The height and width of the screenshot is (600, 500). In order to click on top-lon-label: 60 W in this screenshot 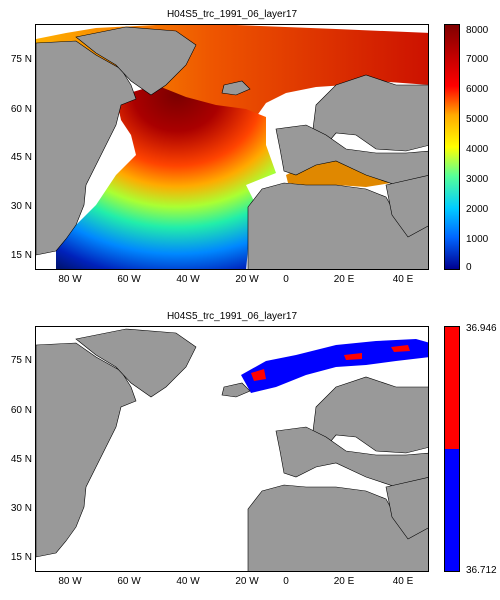, I will do `click(129, 279)`.